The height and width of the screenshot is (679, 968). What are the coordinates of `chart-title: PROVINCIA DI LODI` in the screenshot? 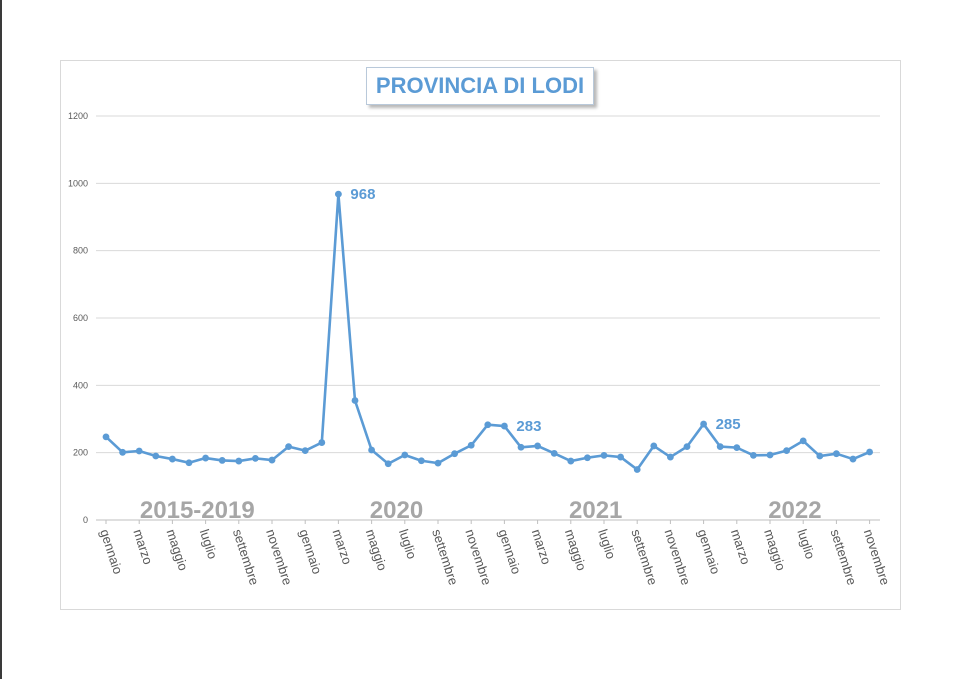 It's located at (480, 85).